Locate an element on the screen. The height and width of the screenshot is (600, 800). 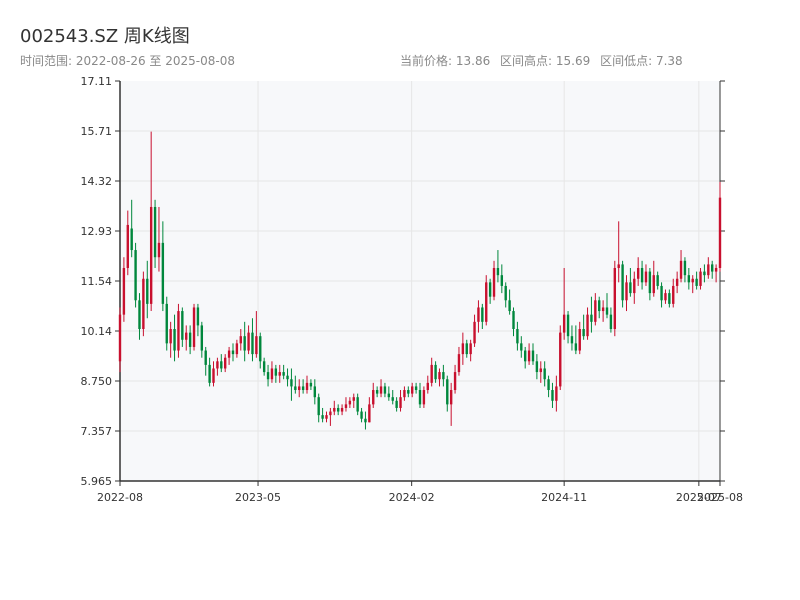
x-tick-label: 2022-08 is located at coordinates (120, 497).